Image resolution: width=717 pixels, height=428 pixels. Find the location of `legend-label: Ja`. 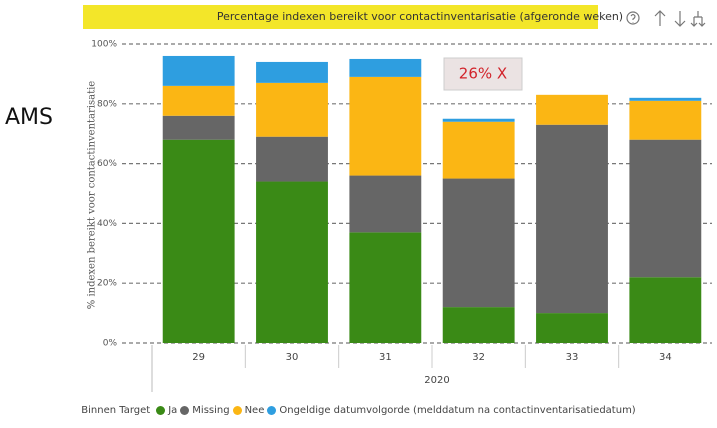

legend-label: Ja is located at coordinates (173, 410).